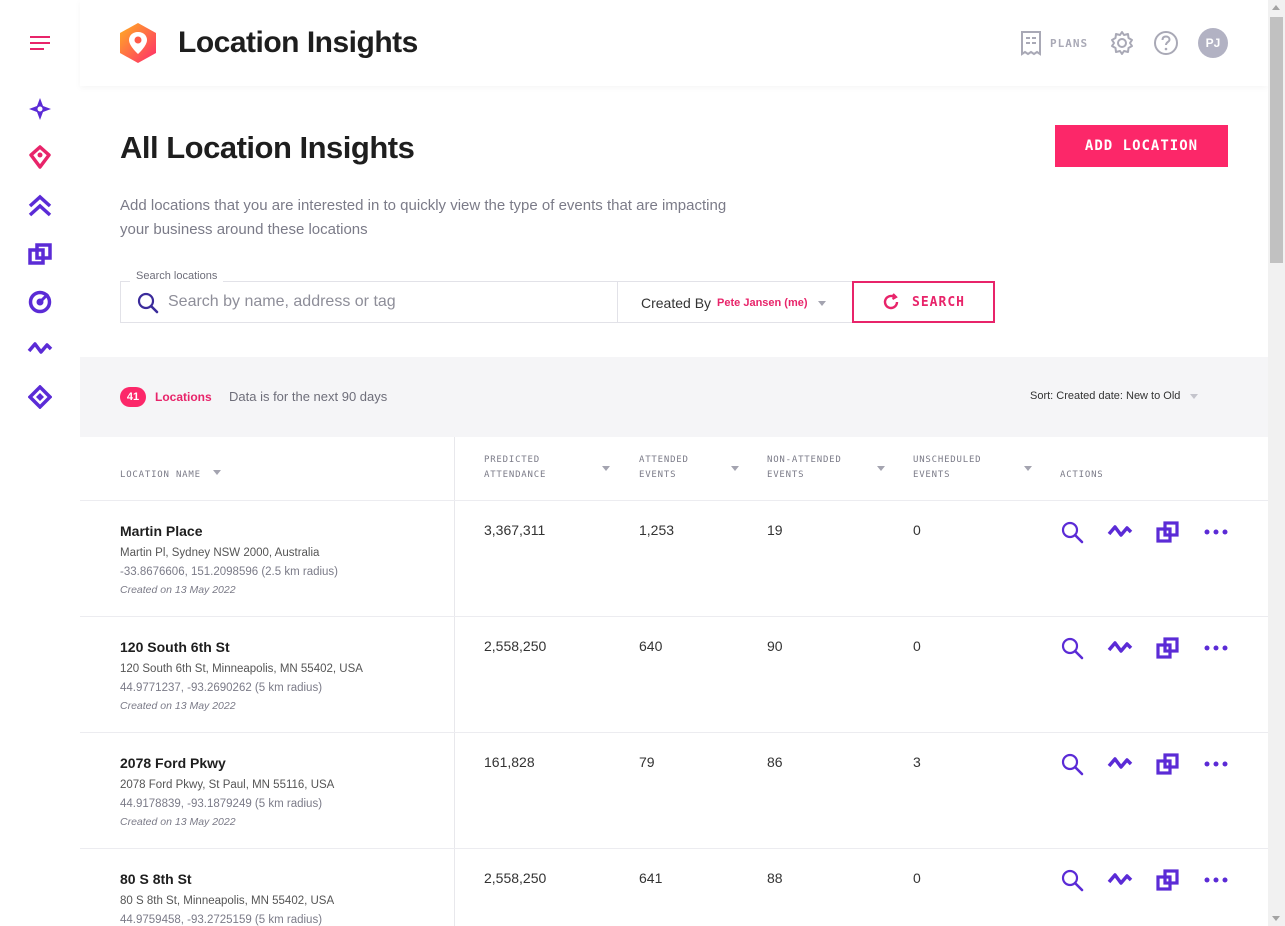 This screenshot has height=926, width=1285. I want to click on sparkle-icon, so click(40, 109).